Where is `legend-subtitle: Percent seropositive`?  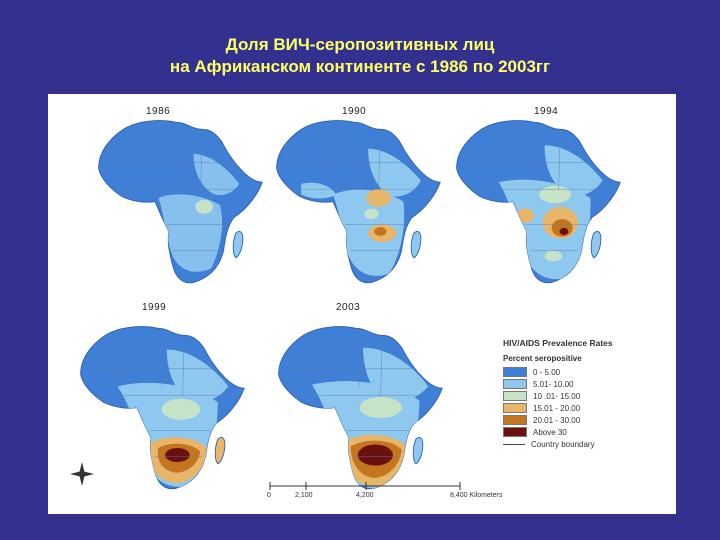
legend-subtitle: Percent seropositive is located at coordinates (542, 358).